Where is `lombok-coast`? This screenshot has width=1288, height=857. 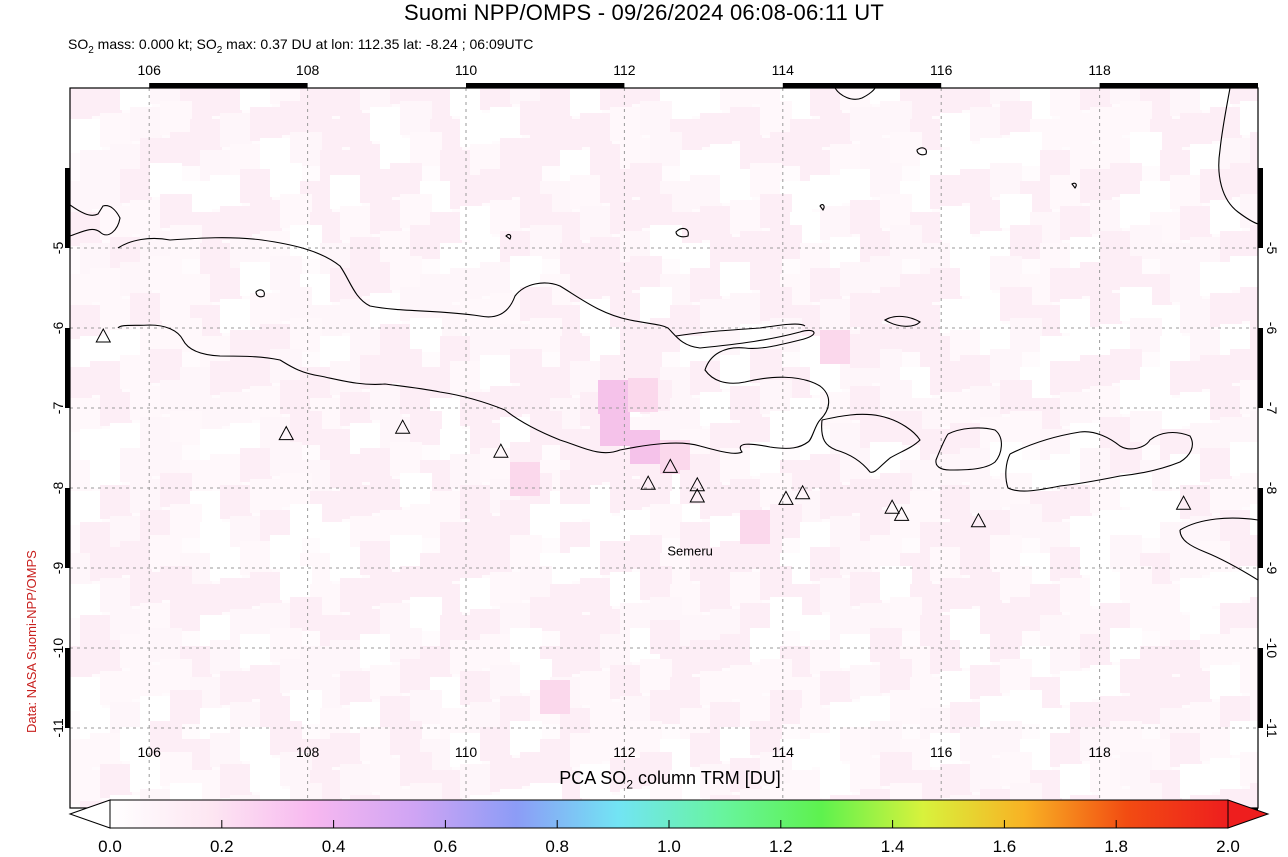 lombok-coast is located at coordinates (968, 449).